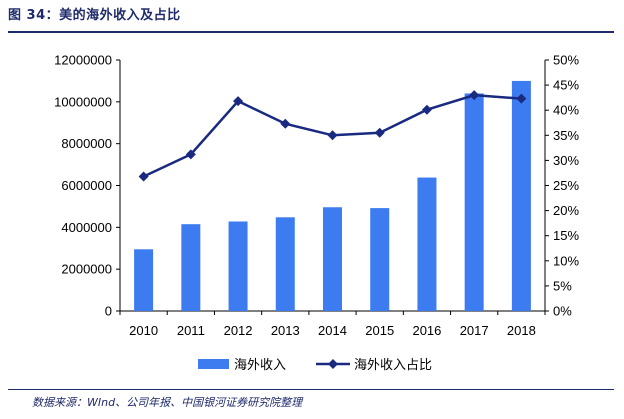 Image resolution: width=624 pixels, height=419 pixels. What do you see at coordinates (566, 235) in the screenshot?
I see `right-tick-label: 15%` at bounding box center [566, 235].